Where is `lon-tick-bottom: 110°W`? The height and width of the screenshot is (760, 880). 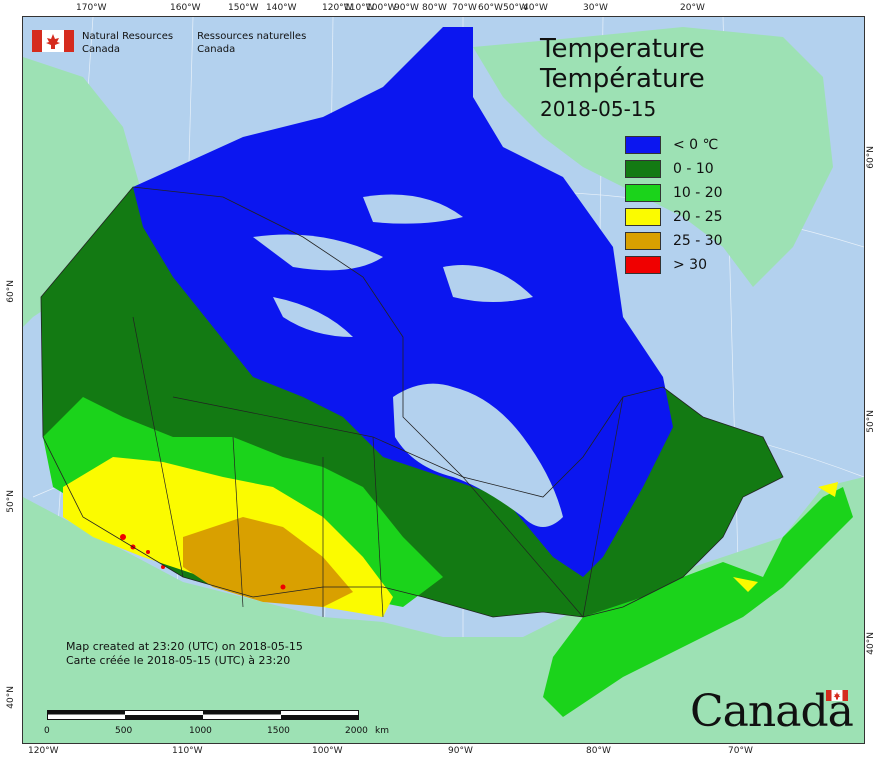
lon-tick-bottom: 110°W is located at coordinates (187, 751).